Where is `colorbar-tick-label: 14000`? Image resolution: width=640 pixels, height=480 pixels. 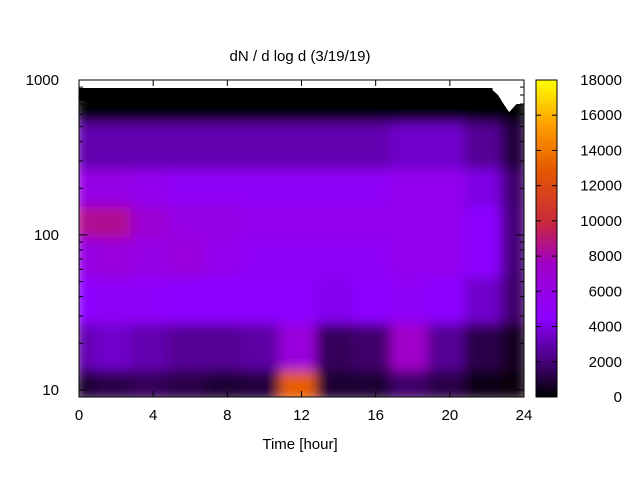
colorbar-tick-label: 14000 is located at coordinates (601, 150).